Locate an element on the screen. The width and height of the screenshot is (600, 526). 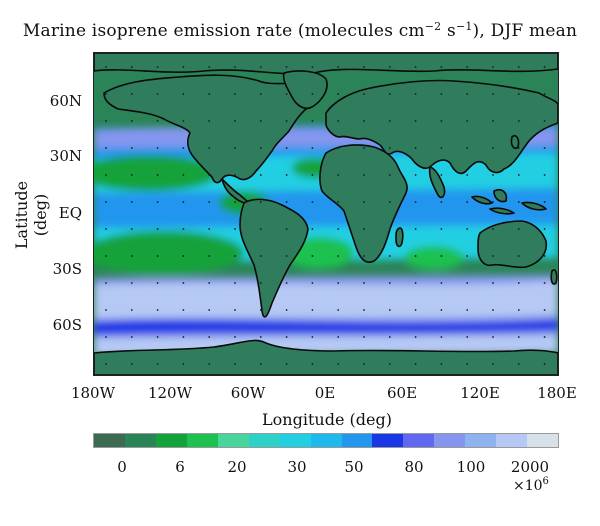
lon-tick-60e: 60E is located at coordinates (402, 393).